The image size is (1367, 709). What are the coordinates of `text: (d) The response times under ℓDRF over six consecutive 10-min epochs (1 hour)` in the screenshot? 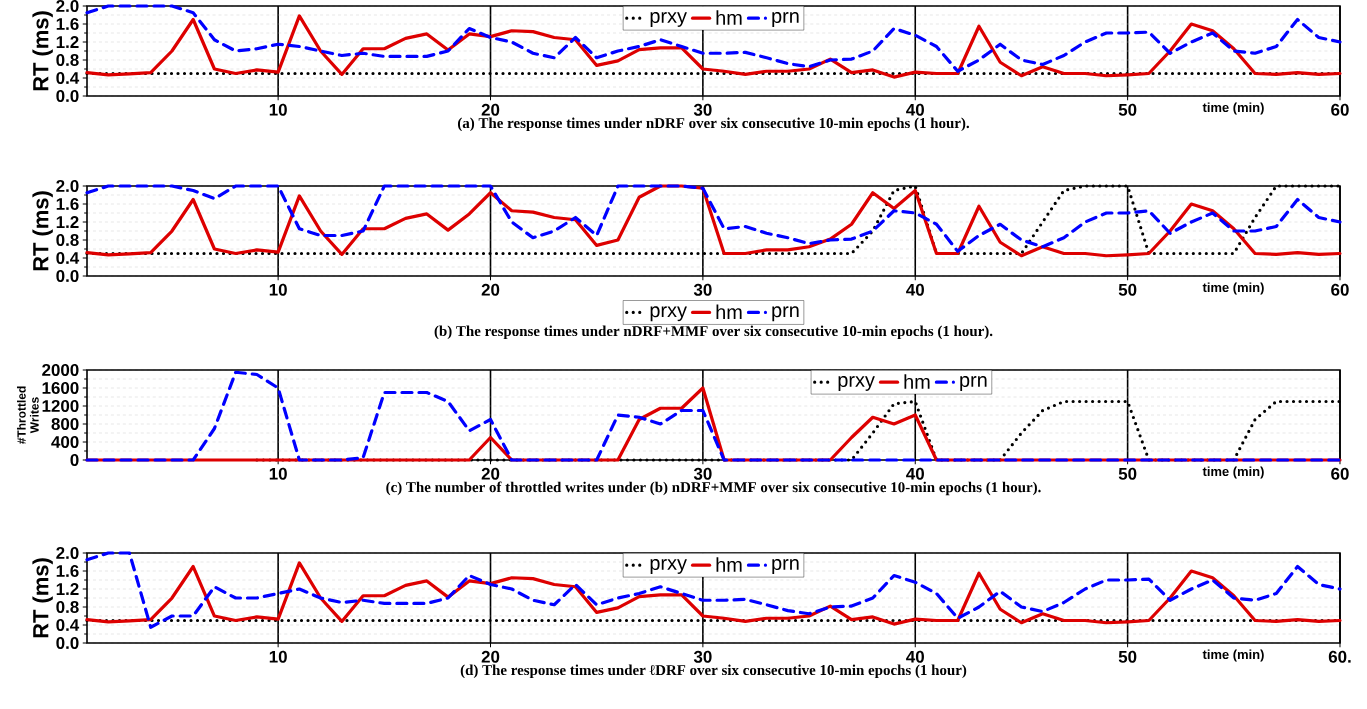 It's located at (713, 671).